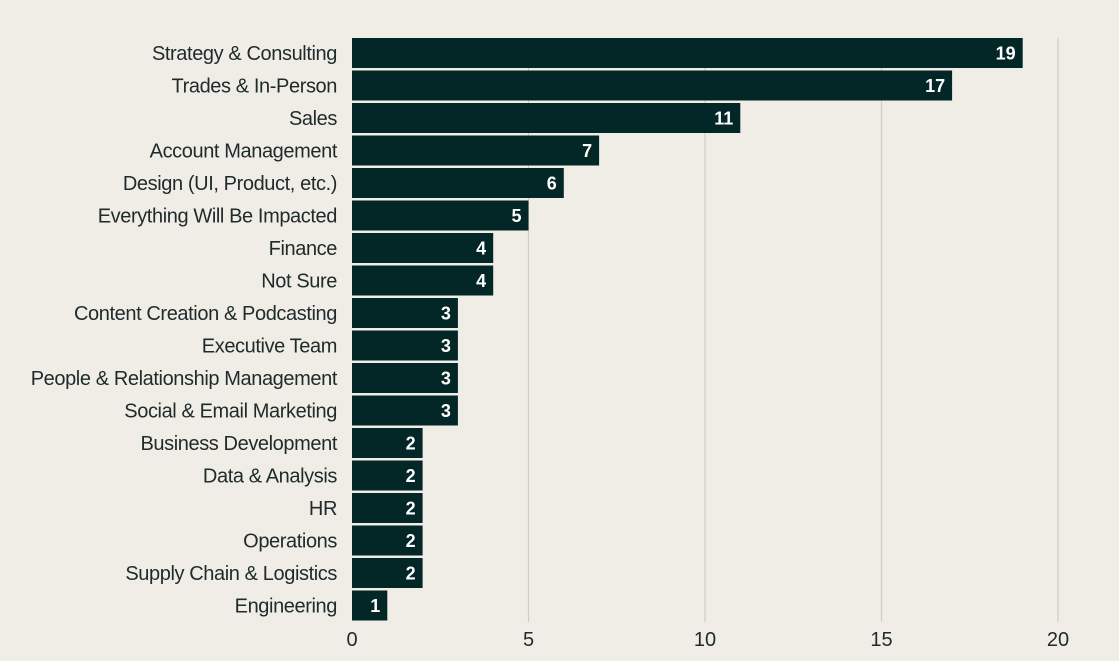 The width and height of the screenshot is (1119, 661). I want to click on category-label-strategy-consulting: Strategy & Consulting, so click(244, 54).